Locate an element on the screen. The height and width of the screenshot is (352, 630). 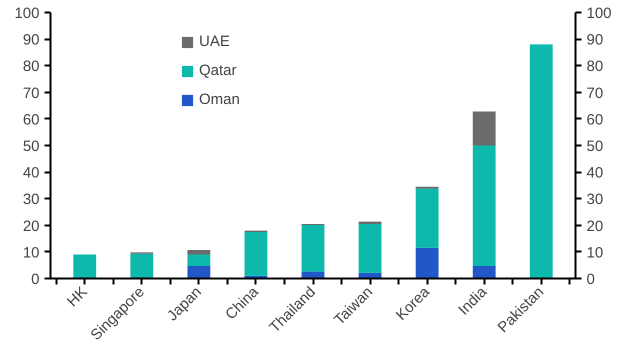
y2-tick-label: 20 is located at coordinates (595, 226).